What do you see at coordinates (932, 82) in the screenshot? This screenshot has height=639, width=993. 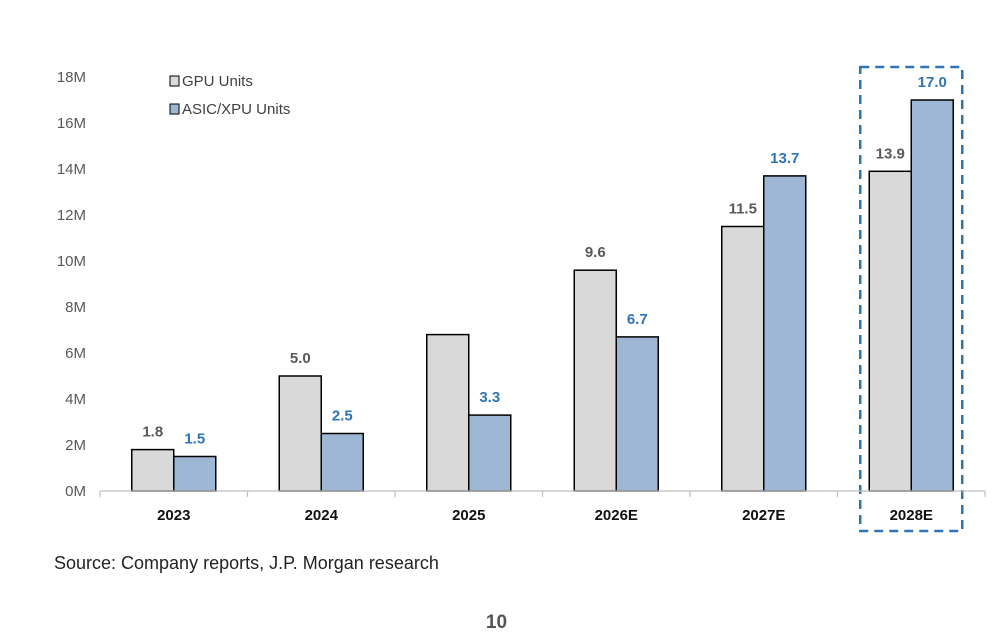 I see `asic-xpu-value-label: 17.0` at bounding box center [932, 82].